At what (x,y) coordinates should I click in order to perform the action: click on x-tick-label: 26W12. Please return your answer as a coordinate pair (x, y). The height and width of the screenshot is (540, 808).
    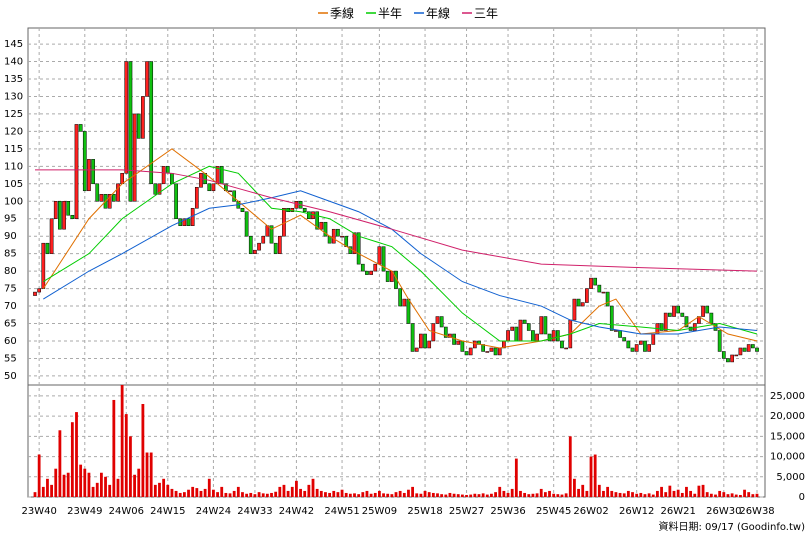
    Looking at the image, I should click on (636, 511).